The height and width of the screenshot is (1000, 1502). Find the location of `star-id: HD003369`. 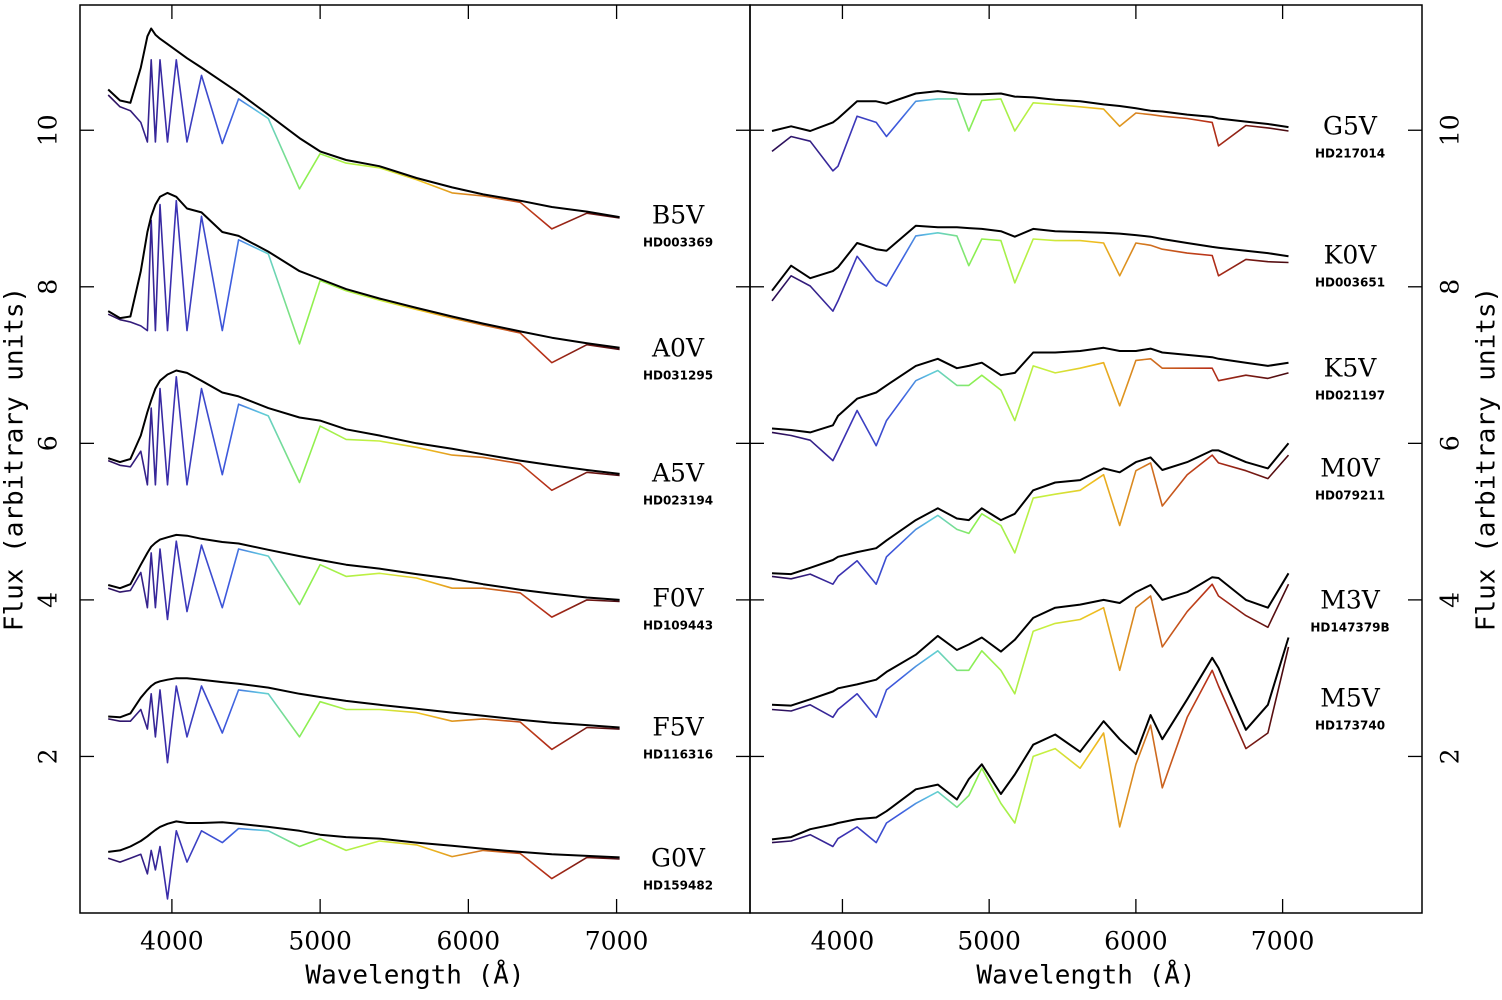

star-id: HD003369 is located at coordinates (678, 243).